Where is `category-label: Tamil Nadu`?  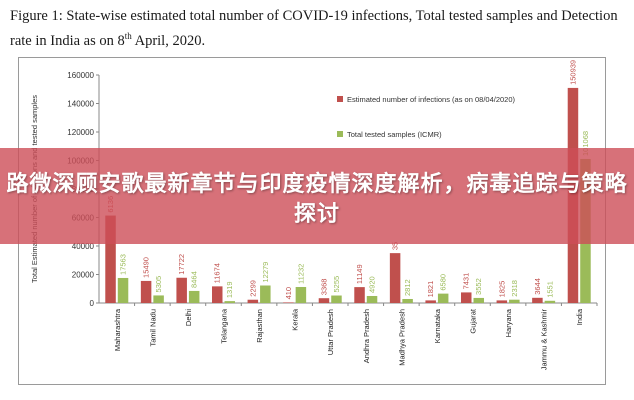 category-label: Tamil Nadu is located at coordinates (152, 328).